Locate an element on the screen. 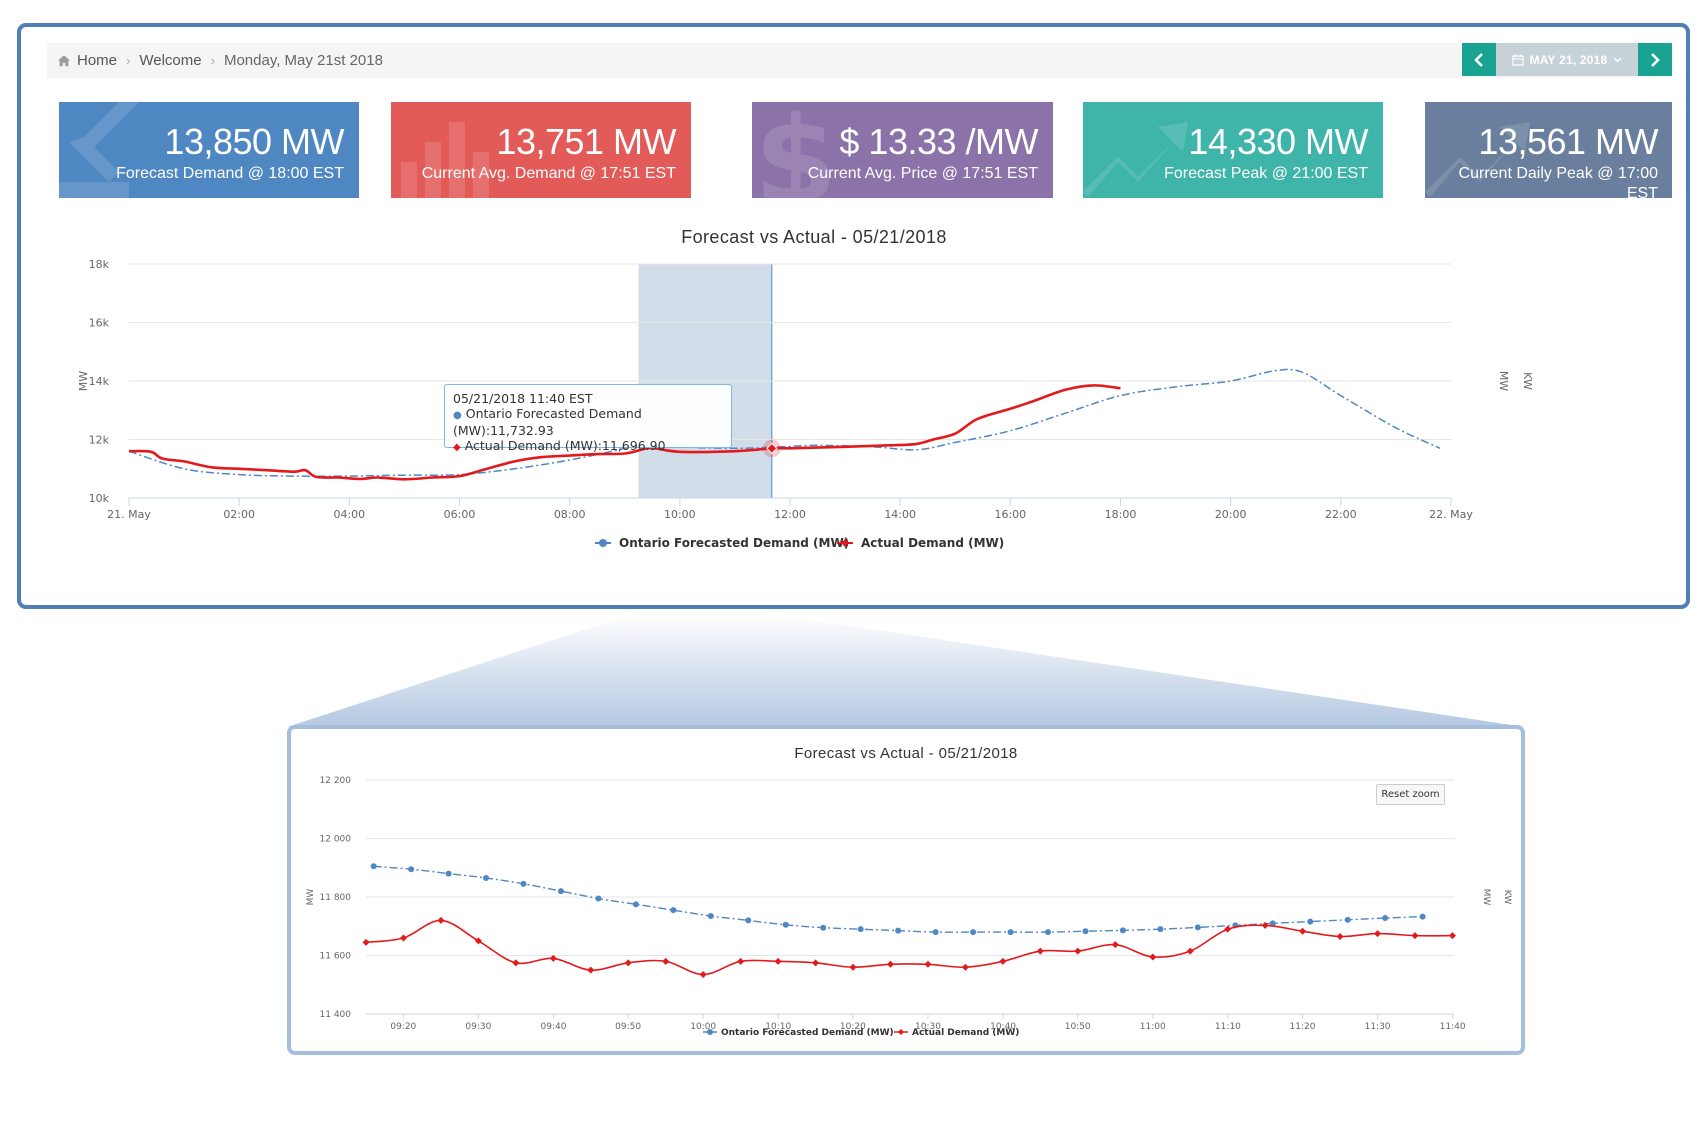 The height and width of the screenshot is (1126, 1704). y-tick-label: 14k is located at coordinates (99, 381).